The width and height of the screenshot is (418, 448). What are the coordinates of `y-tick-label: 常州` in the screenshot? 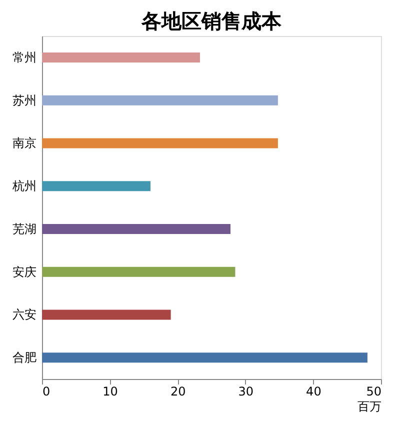 It's located at (24, 57).